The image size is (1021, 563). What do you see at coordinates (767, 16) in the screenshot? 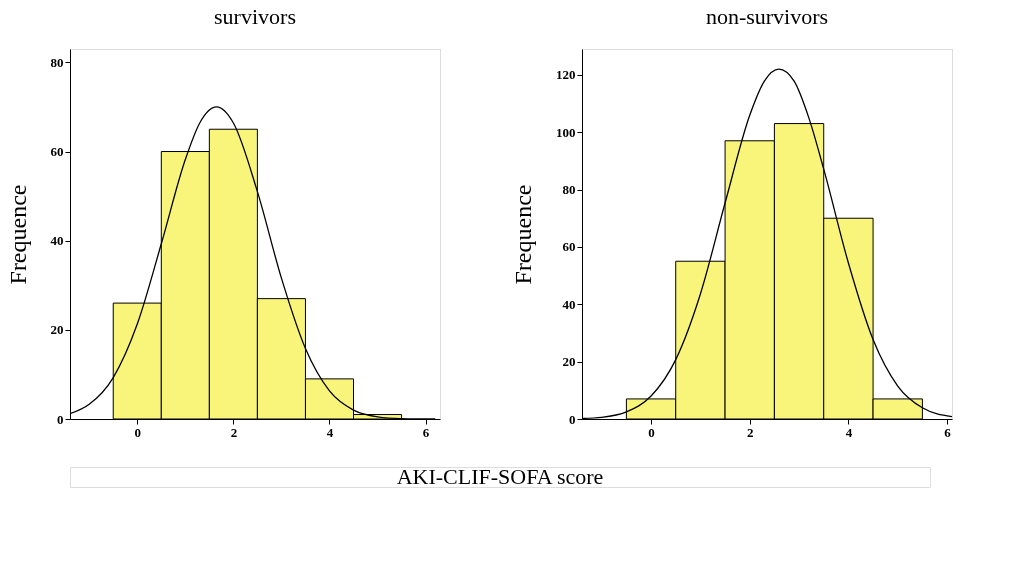
I see `chart-title: non-survivors` at bounding box center [767, 16].